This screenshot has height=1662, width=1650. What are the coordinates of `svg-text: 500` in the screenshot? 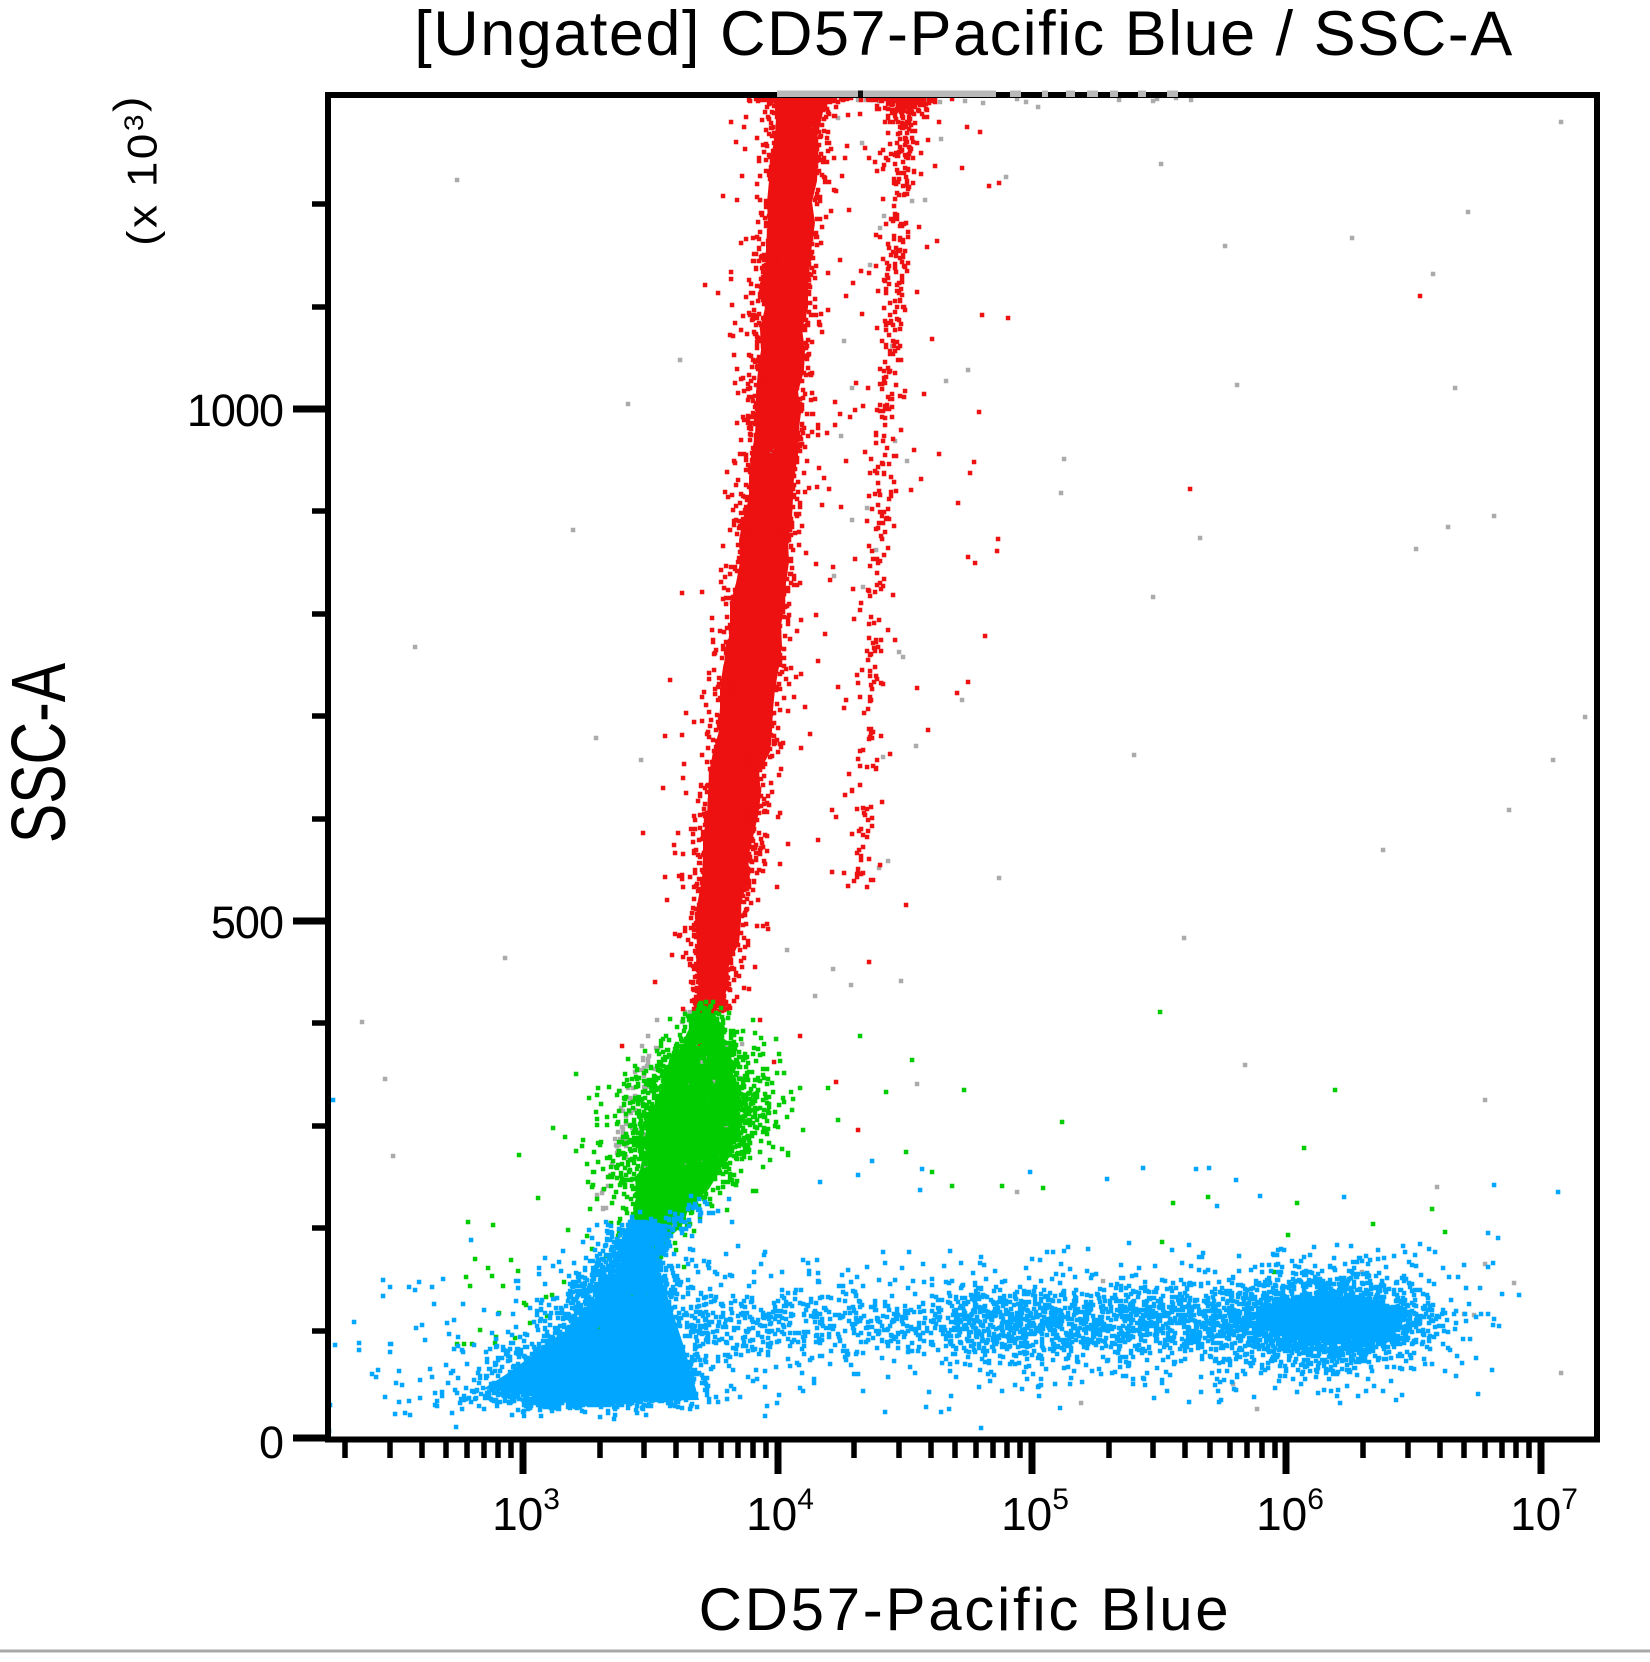 It's located at (247, 922).